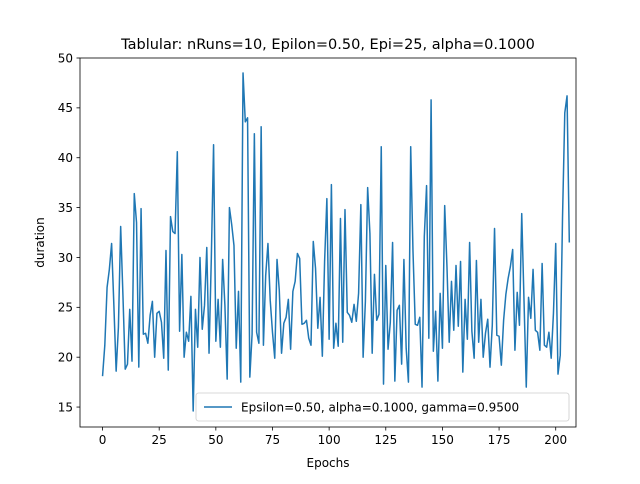 The width and height of the screenshot is (640, 484). What do you see at coordinates (40, 242) in the screenshot?
I see `y-axis-label: duration` at bounding box center [40, 242].